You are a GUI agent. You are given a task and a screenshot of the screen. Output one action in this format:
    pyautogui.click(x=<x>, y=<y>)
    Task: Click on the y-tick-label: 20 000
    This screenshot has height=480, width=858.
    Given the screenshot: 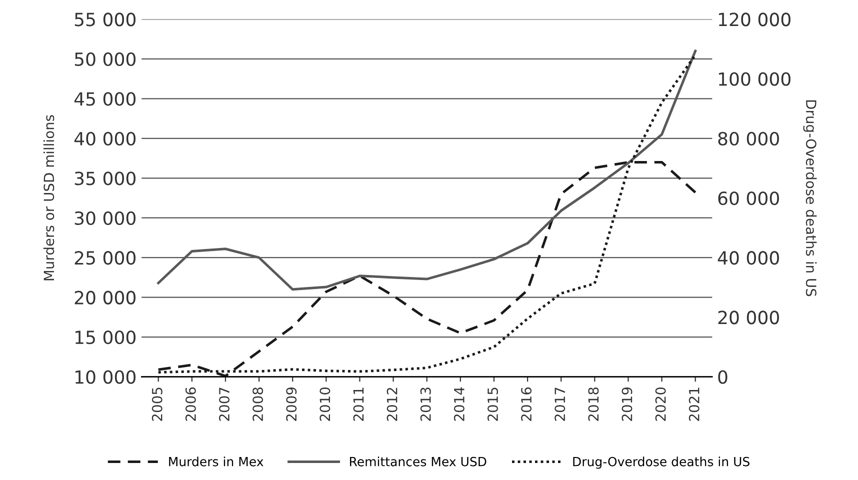 What is the action you would take?
    pyautogui.click(x=105, y=297)
    